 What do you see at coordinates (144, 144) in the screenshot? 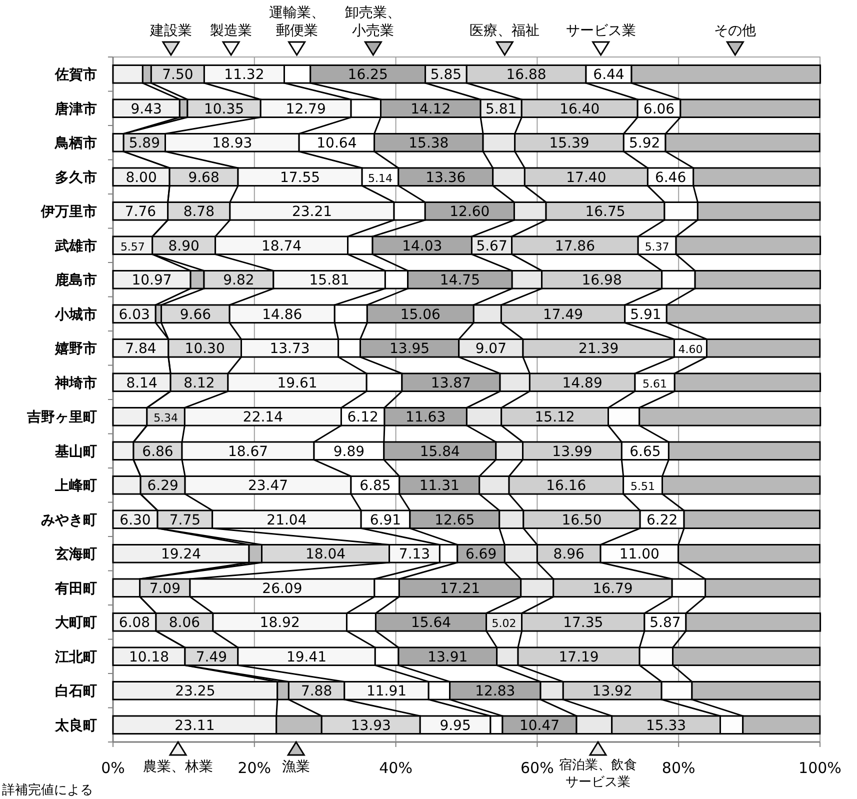
I see `data-label: 5.89` at bounding box center [144, 144].